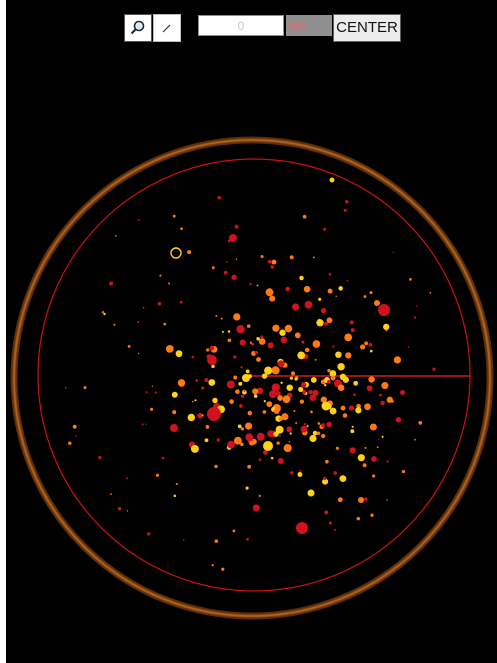 This screenshot has height=663, width=497. Describe the element at coordinates (367, 28) in the screenshot. I see `center-button: CENTER` at that location.